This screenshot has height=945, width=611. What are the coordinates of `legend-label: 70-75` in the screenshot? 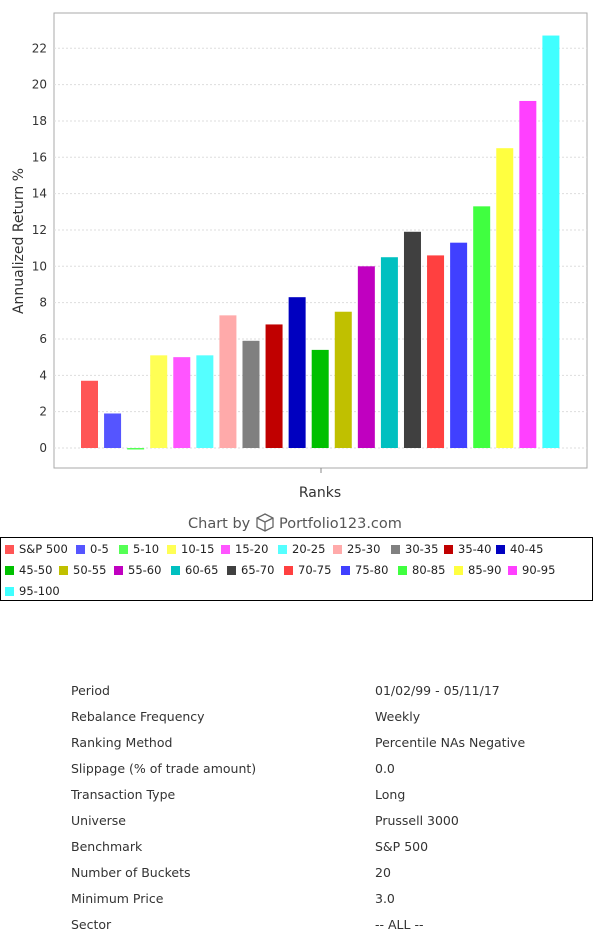 It's located at (315, 570).